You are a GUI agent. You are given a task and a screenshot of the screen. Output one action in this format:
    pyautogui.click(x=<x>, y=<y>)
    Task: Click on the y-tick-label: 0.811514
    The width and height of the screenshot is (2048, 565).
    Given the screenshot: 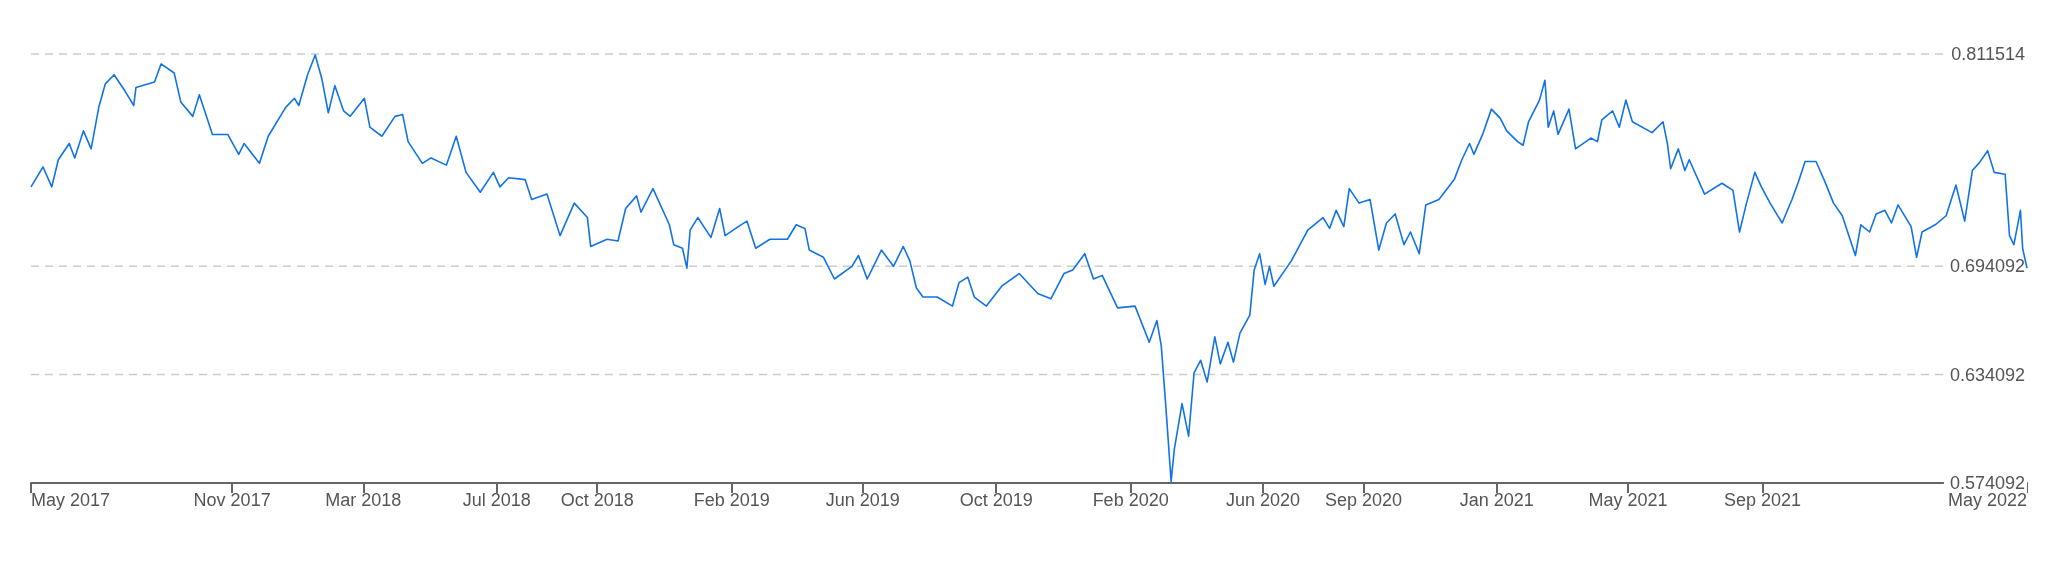 What is the action you would take?
    pyautogui.click(x=1988, y=54)
    